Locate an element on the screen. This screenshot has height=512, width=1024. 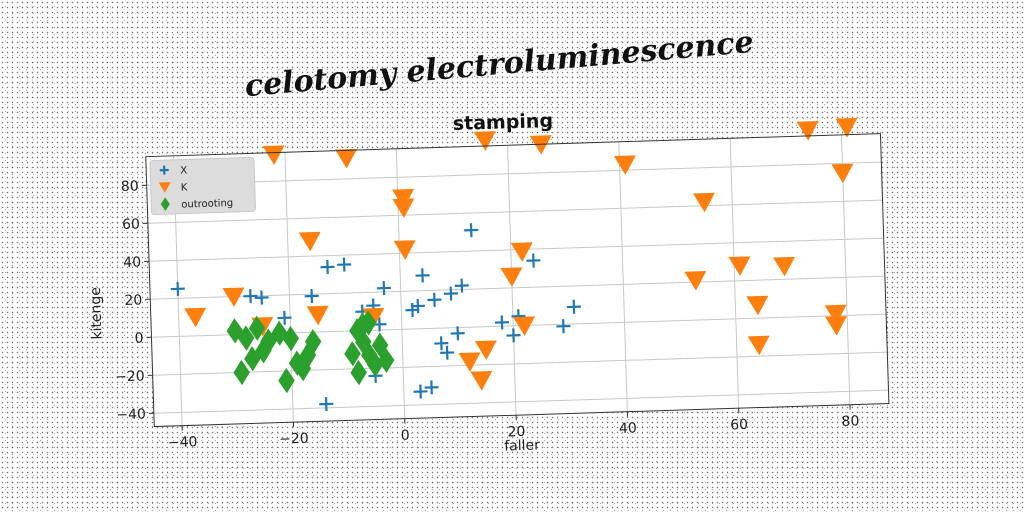
x-tick-label: 60 is located at coordinates (739, 425).